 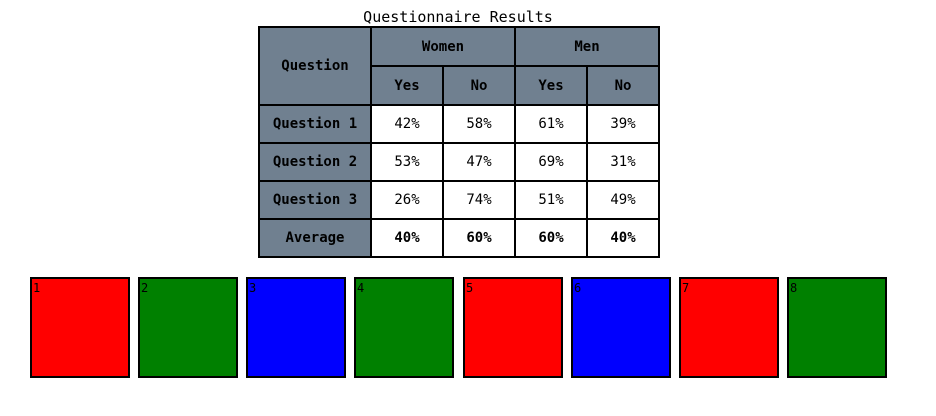 I want to click on color-box: 3, so click(x=296, y=327).